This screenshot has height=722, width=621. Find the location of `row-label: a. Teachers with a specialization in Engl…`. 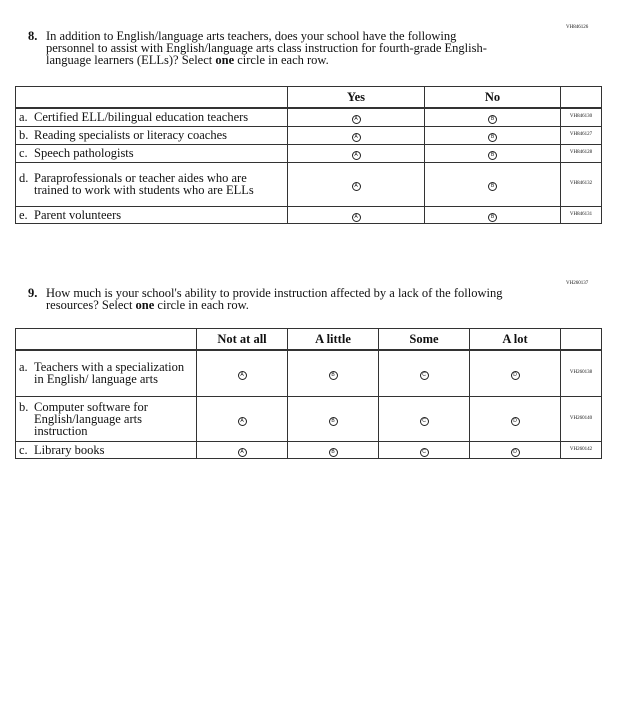

row-label: a. Teachers with a specialization in Engl… is located at coordinates (106, 373).